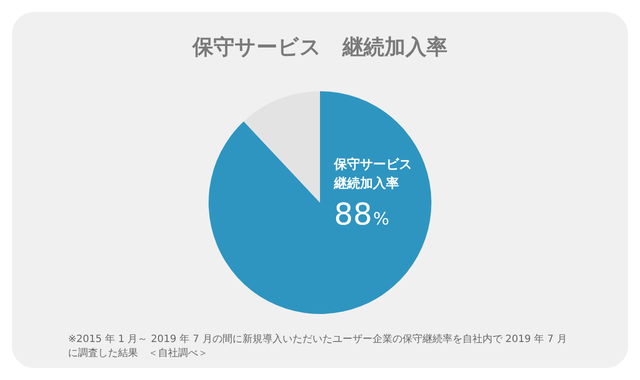 This screenshot has height=380, width=640. Describe the element at coordinates (320, 47) in the screenshot. I see `slice-label: 保守サービス 継続加入率` at that location.